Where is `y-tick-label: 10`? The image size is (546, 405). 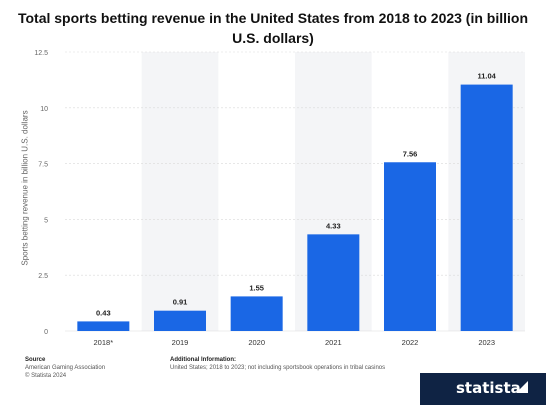 y-tick-label: 10 is located at coordinates (44, 109).